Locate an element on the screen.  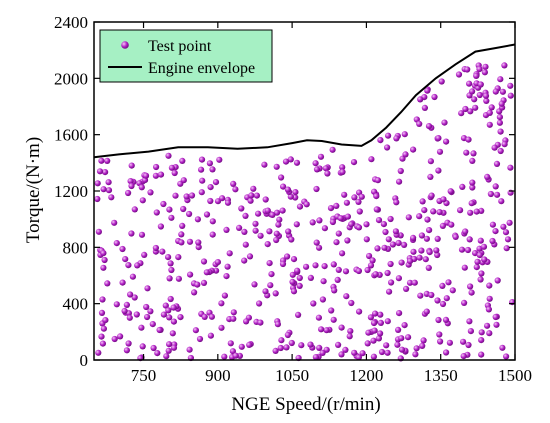
legend: Test point Engine envelope is located at coordinates (186, 56).